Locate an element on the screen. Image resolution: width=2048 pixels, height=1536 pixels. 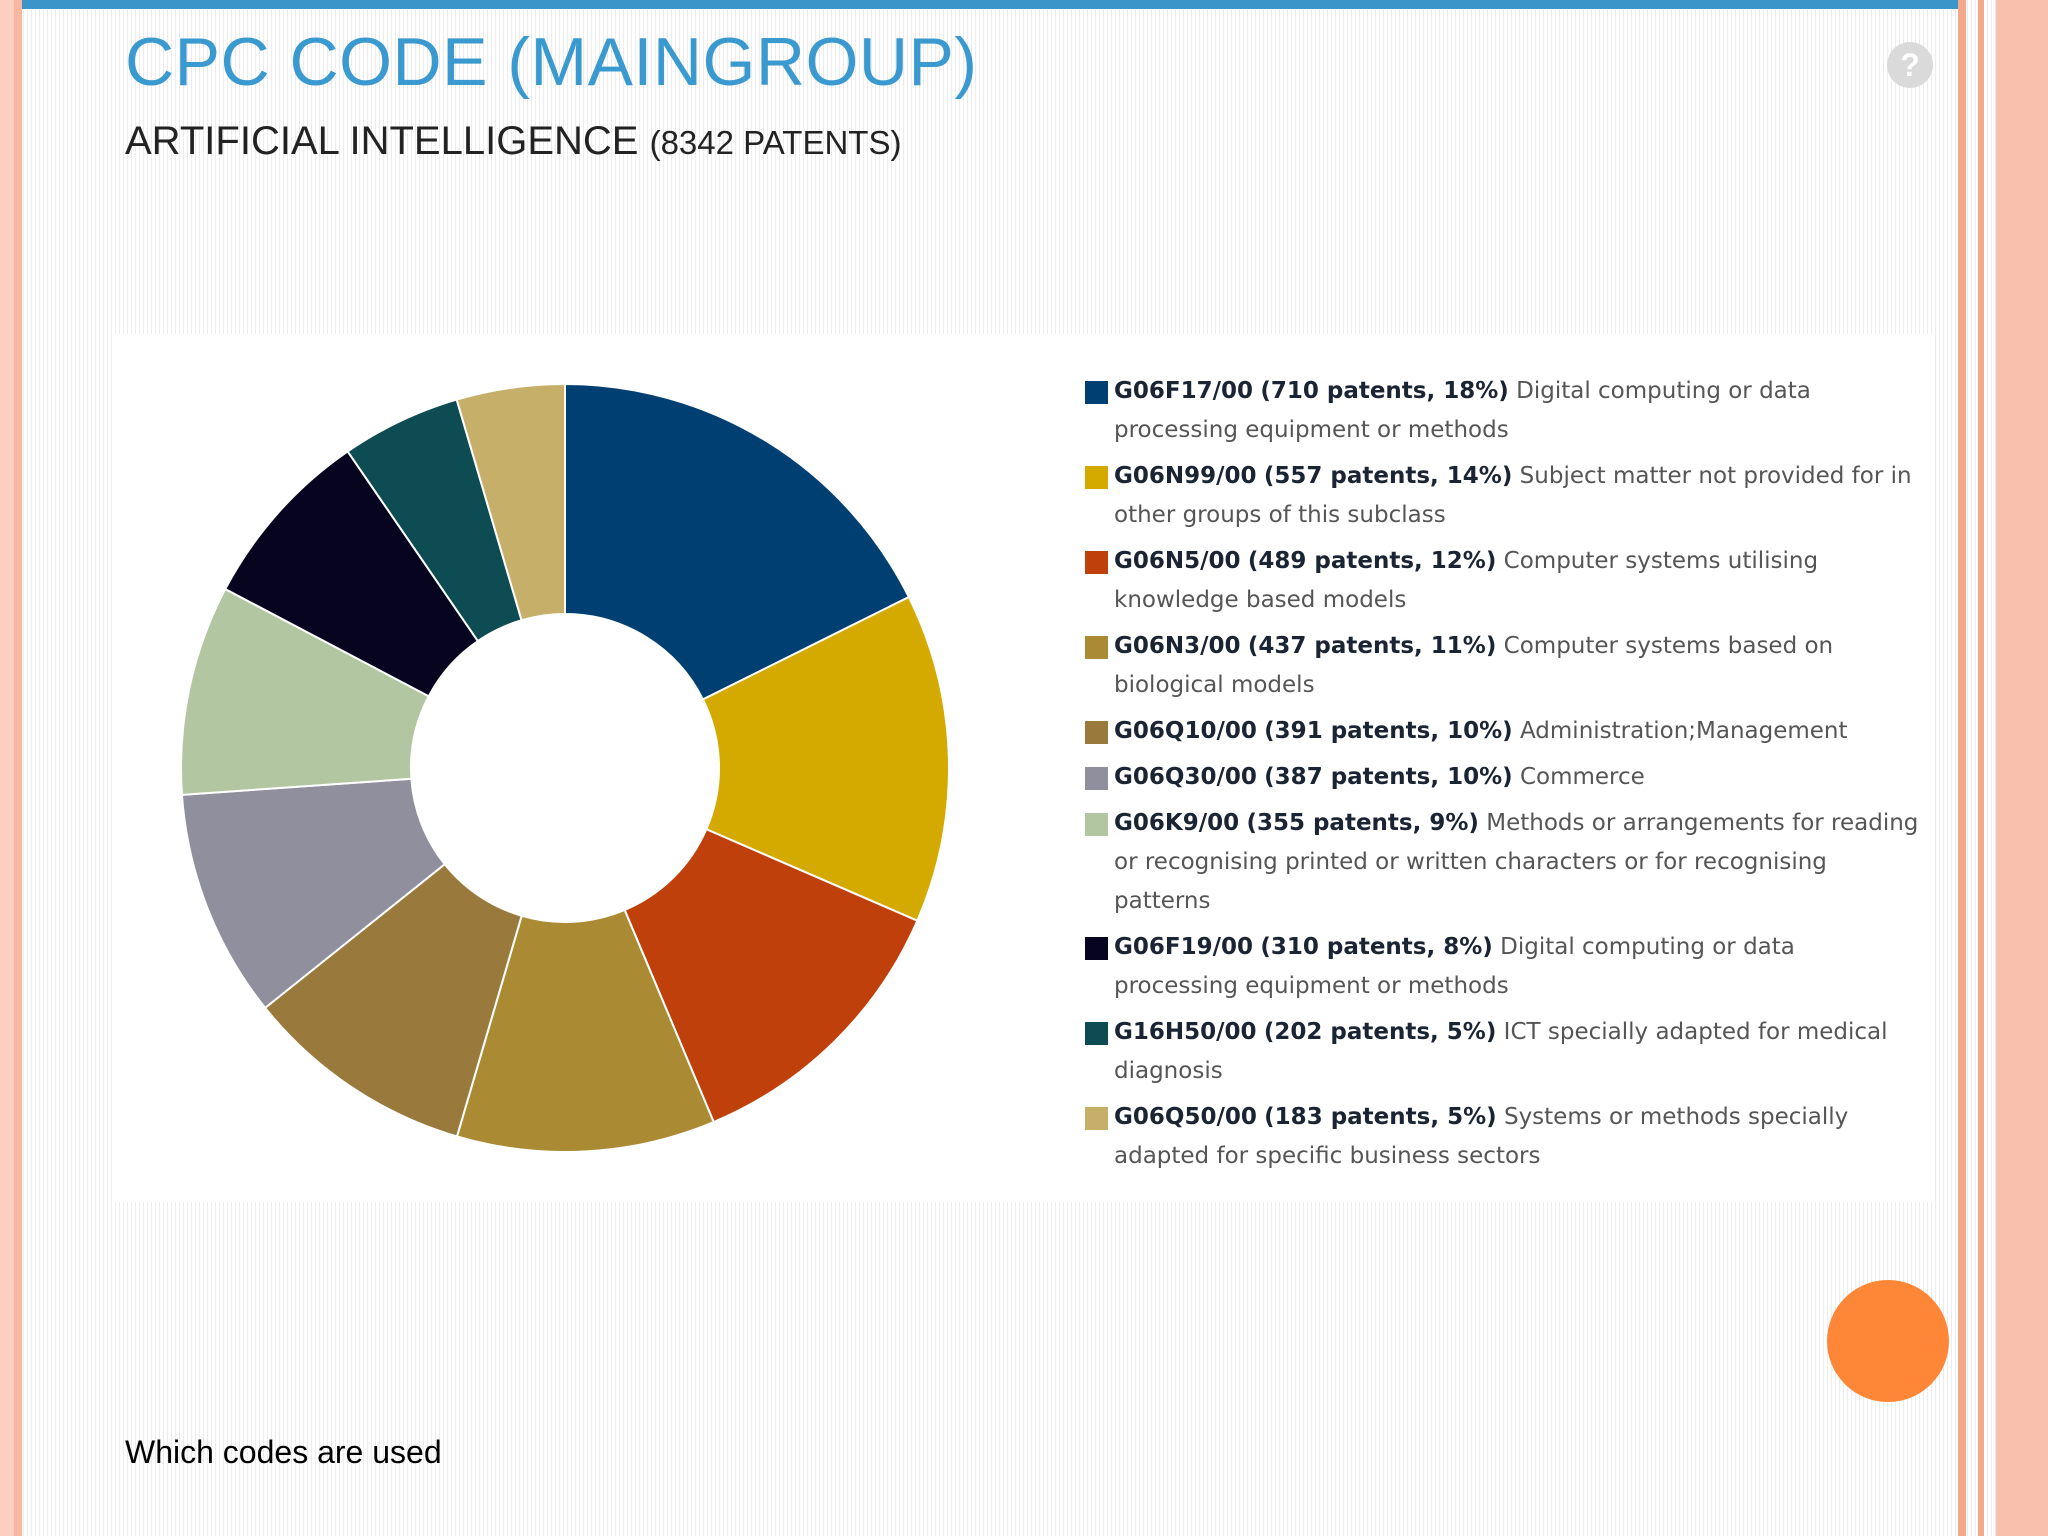
legend-code: G06Q50/00 is located at coordinates (1185, 1117).